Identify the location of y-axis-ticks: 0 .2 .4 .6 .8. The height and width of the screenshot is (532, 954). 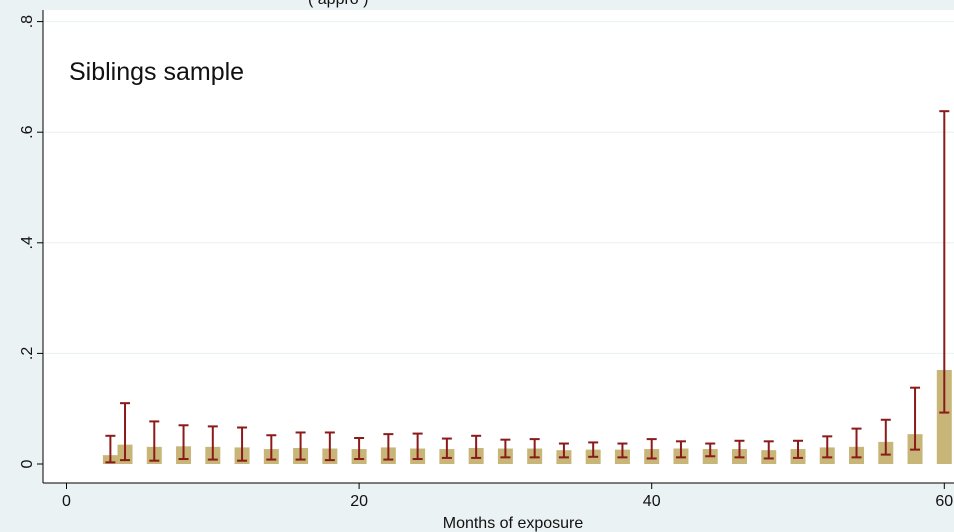
(31, 241).